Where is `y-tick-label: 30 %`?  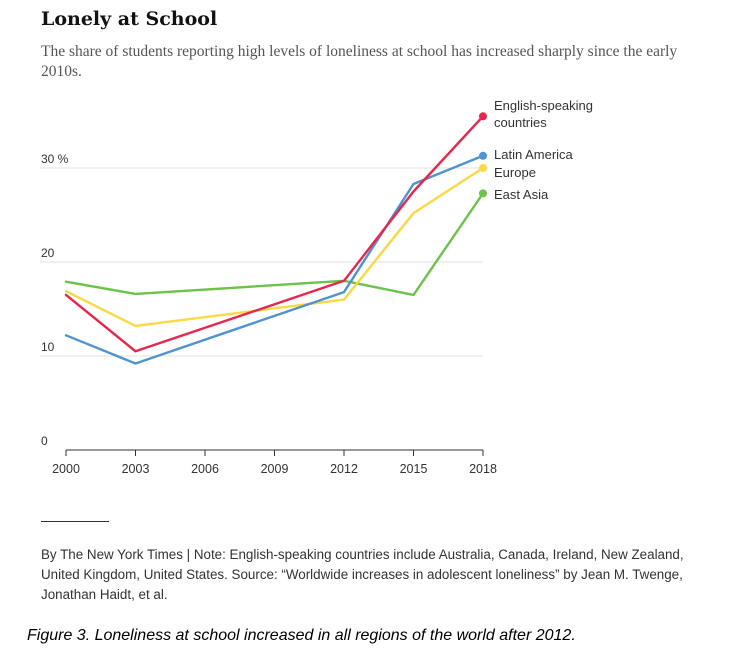 y-tick-label: 30 % is located at coordinates (55, 159).